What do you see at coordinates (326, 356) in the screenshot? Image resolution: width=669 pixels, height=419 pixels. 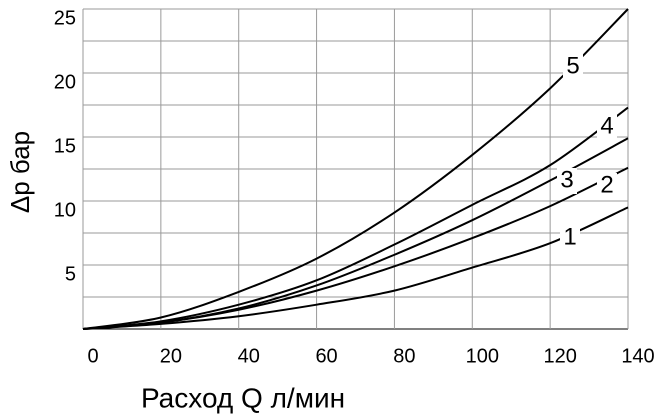 I see `x-tick-label: 60` at bounding box center [326, 356].